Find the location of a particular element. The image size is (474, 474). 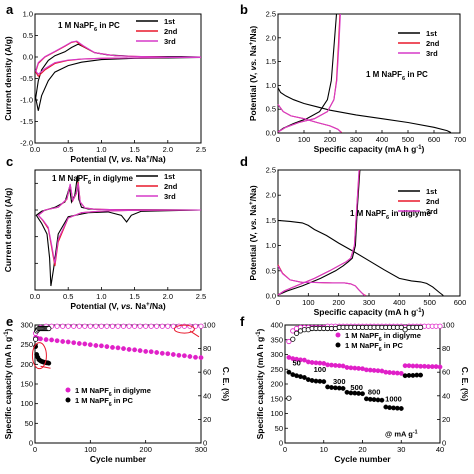

x-tick-label: 1.0 is located at coordinates (101, 296).